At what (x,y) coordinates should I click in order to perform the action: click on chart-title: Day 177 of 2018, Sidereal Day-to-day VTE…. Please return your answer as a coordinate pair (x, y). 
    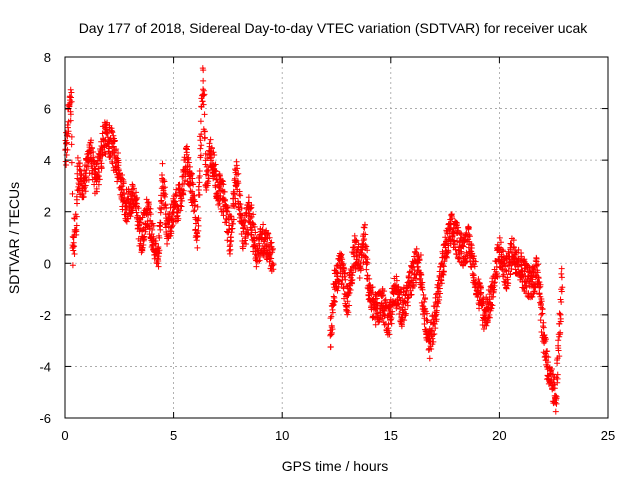
    Looking at the image, I should click on (334, 28).